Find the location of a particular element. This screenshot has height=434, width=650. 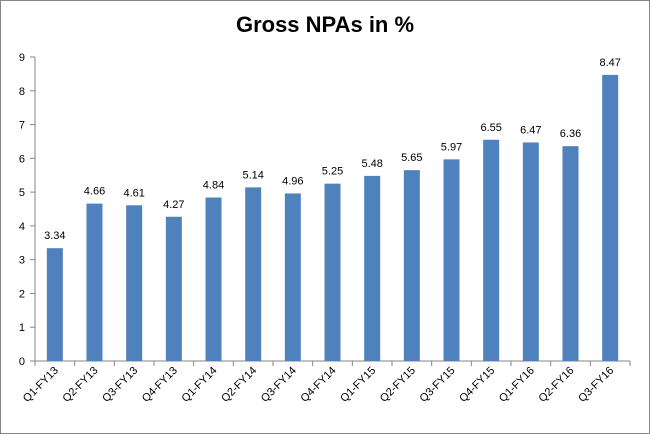

data-label: 6.47 is located at coordinates (530, 130).